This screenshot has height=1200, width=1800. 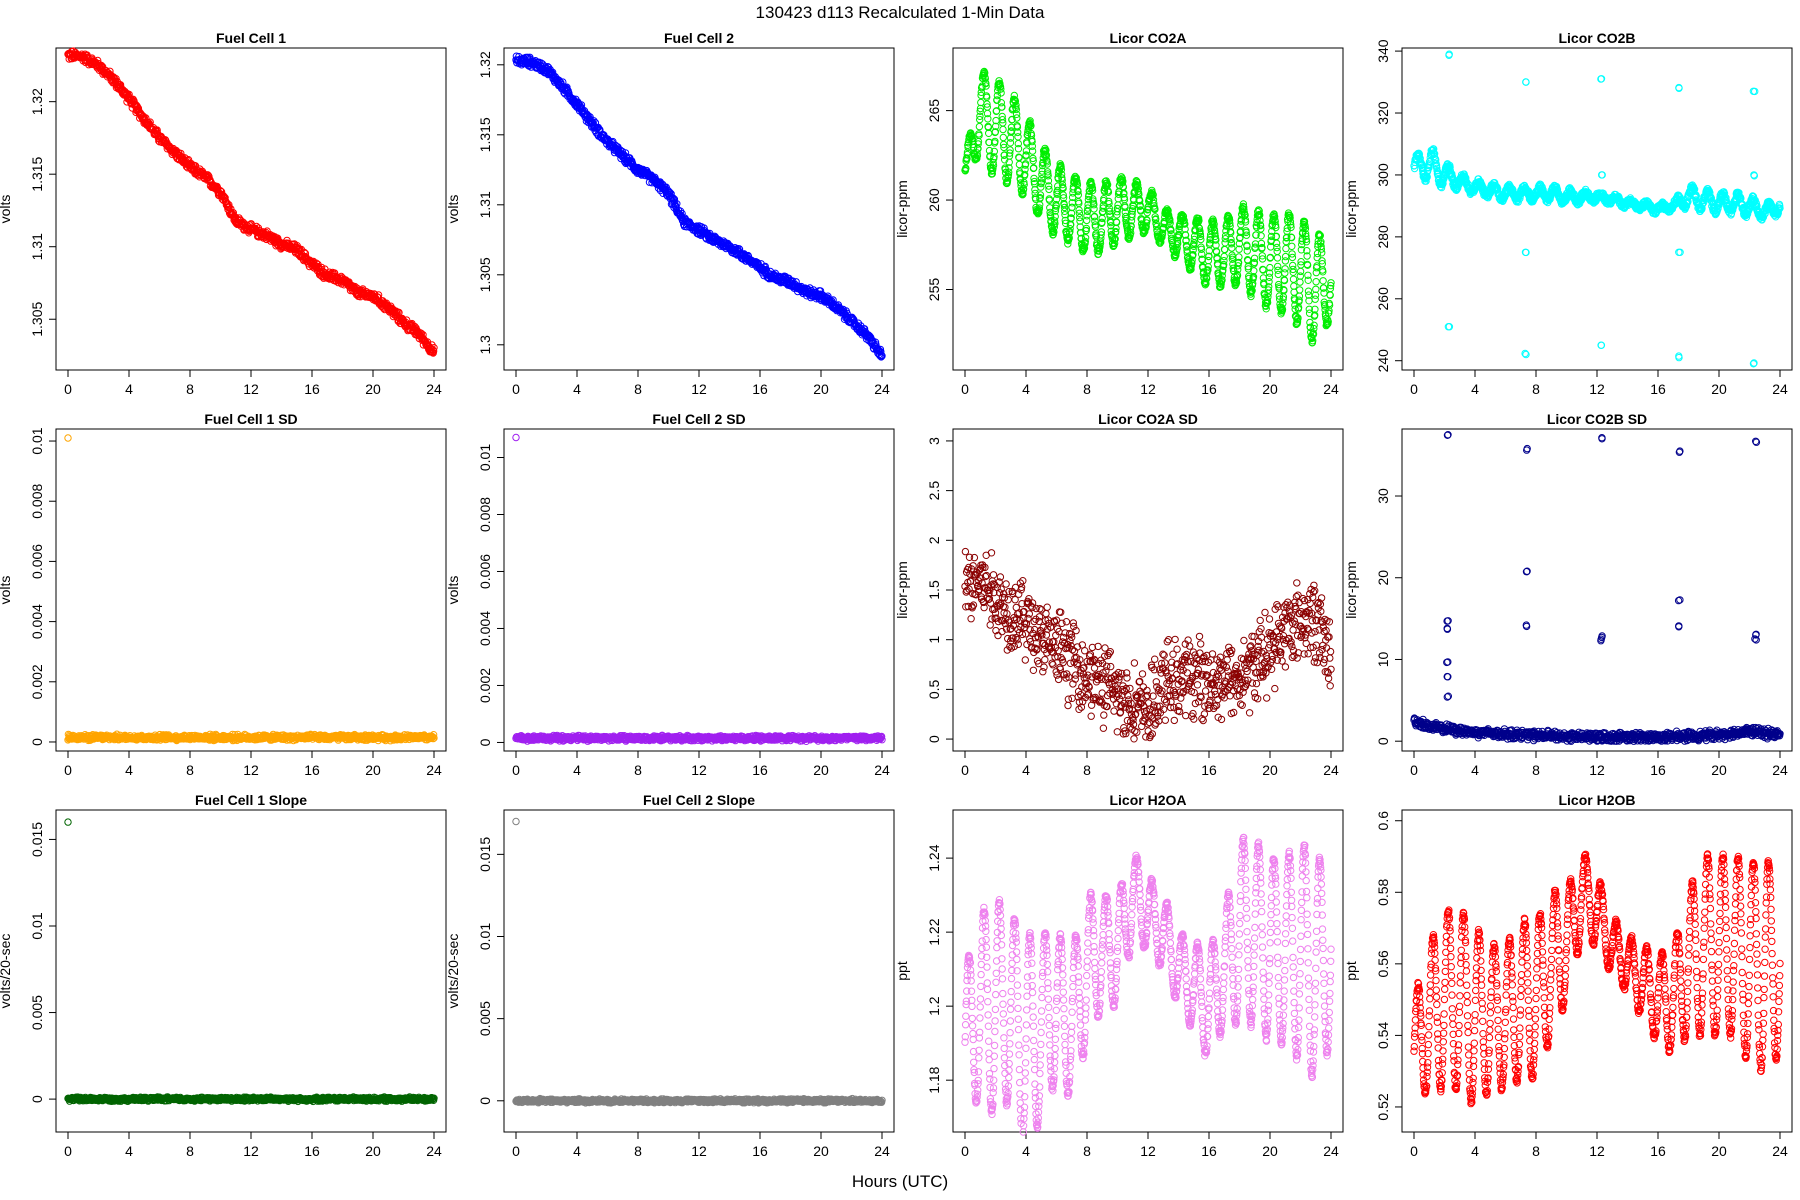 I want to click on panel-title: Licor CO2A, so click(x=1147, y=38).